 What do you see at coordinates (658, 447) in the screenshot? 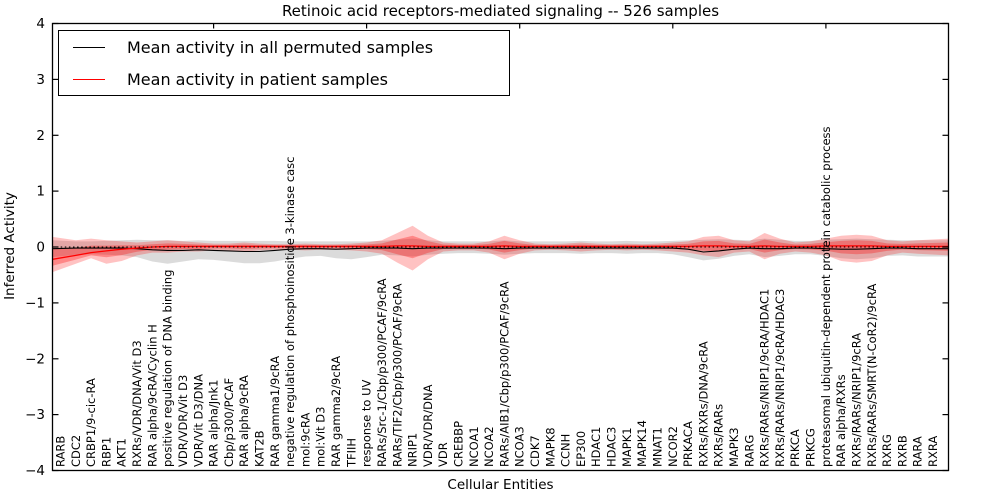
I see `x-category-label: MNAT1` at bounding box center [658, 447].